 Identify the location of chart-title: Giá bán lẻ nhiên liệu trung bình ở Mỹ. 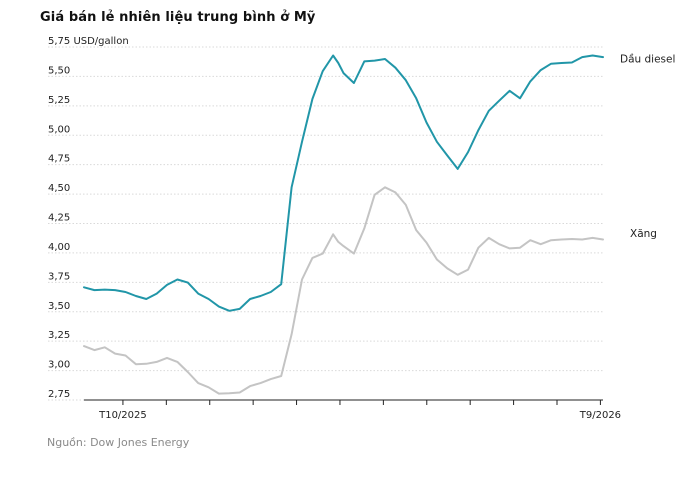
(178, 17).